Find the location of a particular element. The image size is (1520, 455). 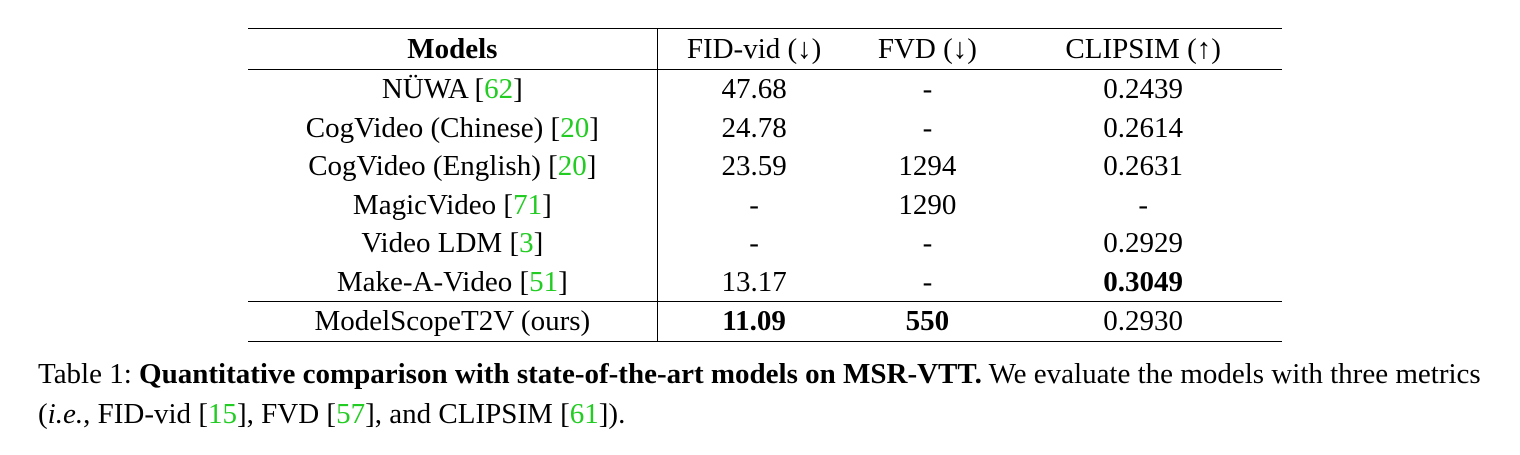

fid-vid-cell: 13.17 is located at coordinates (754, 281).